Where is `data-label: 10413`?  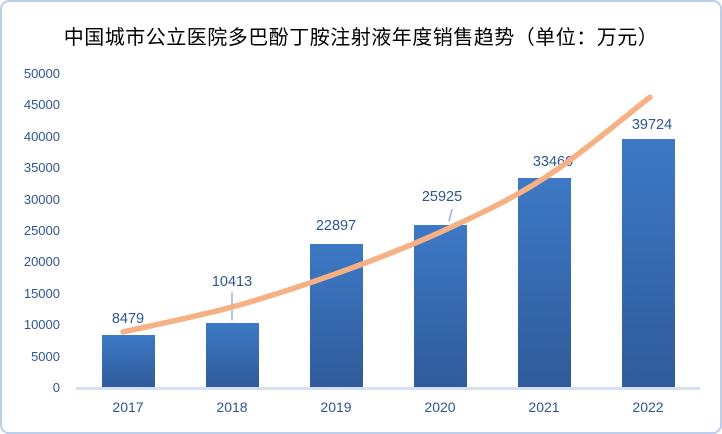 data-label: 10413 is located at coordinates (232, 281).